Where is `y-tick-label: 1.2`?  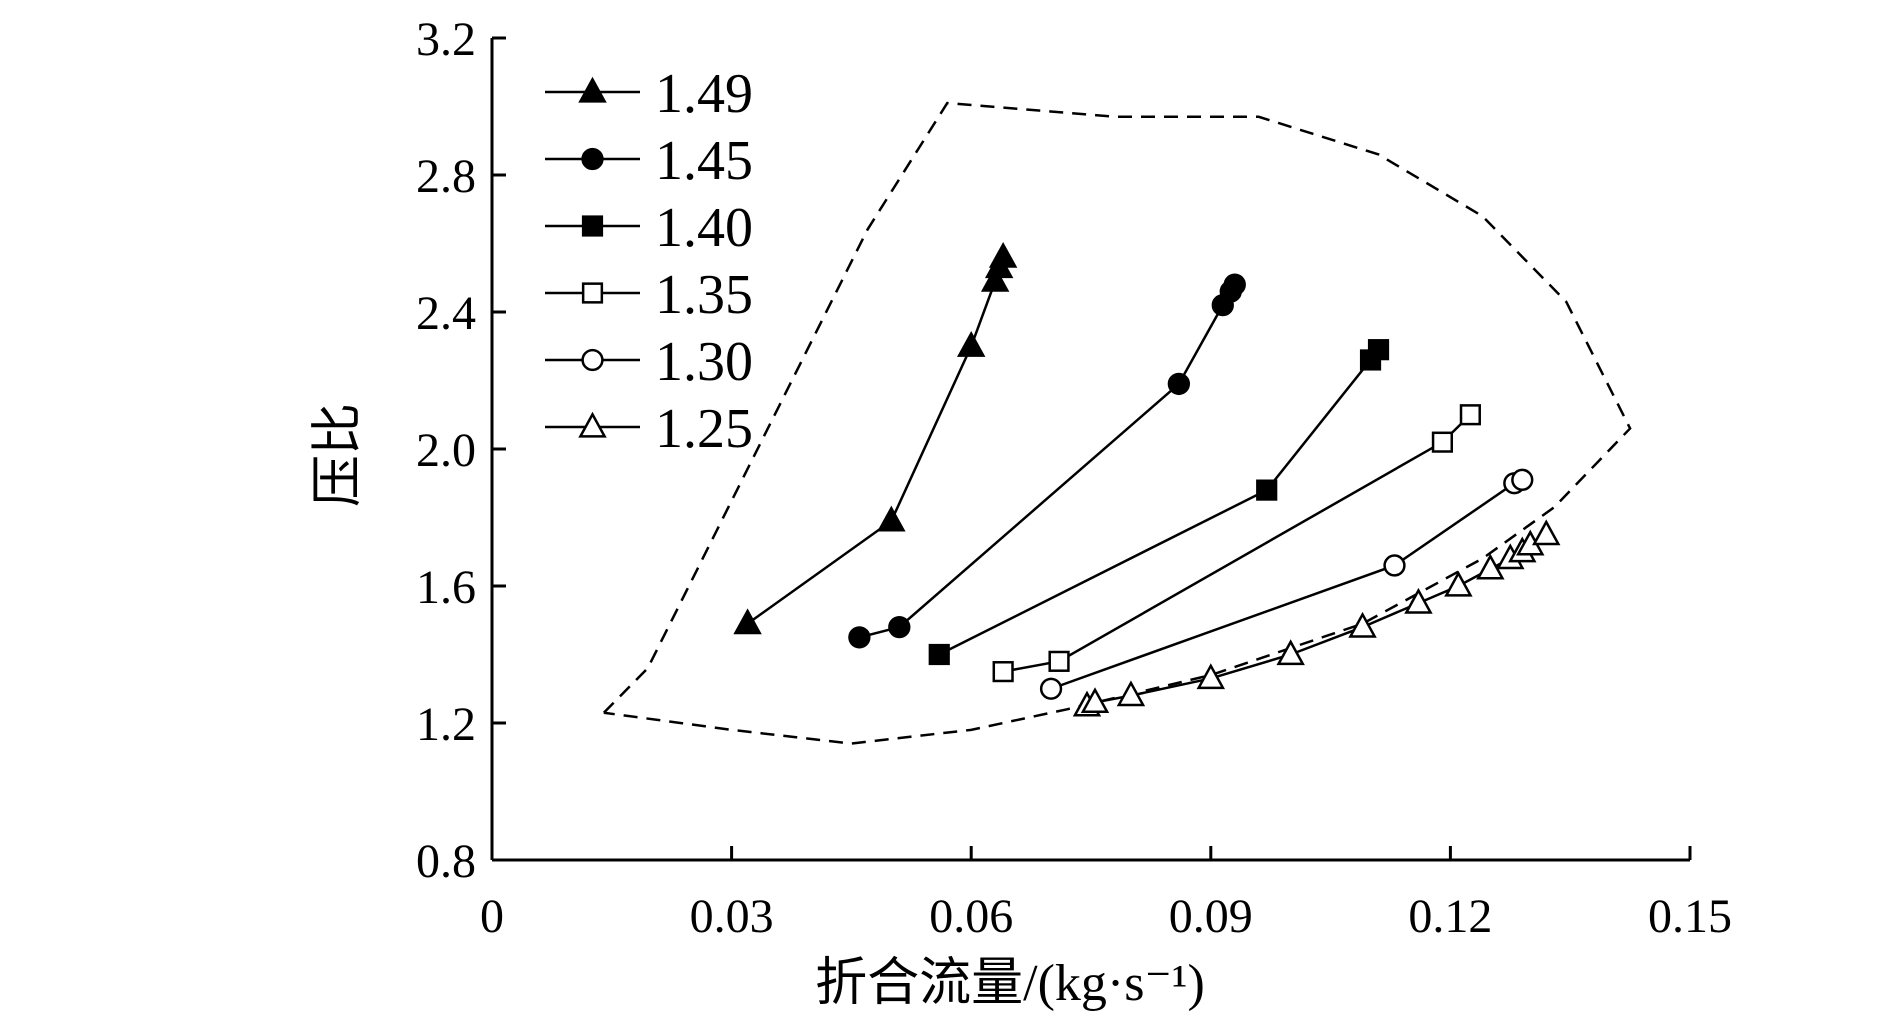 y-tick-label: 1.2 is located at coordinates (446, 724).